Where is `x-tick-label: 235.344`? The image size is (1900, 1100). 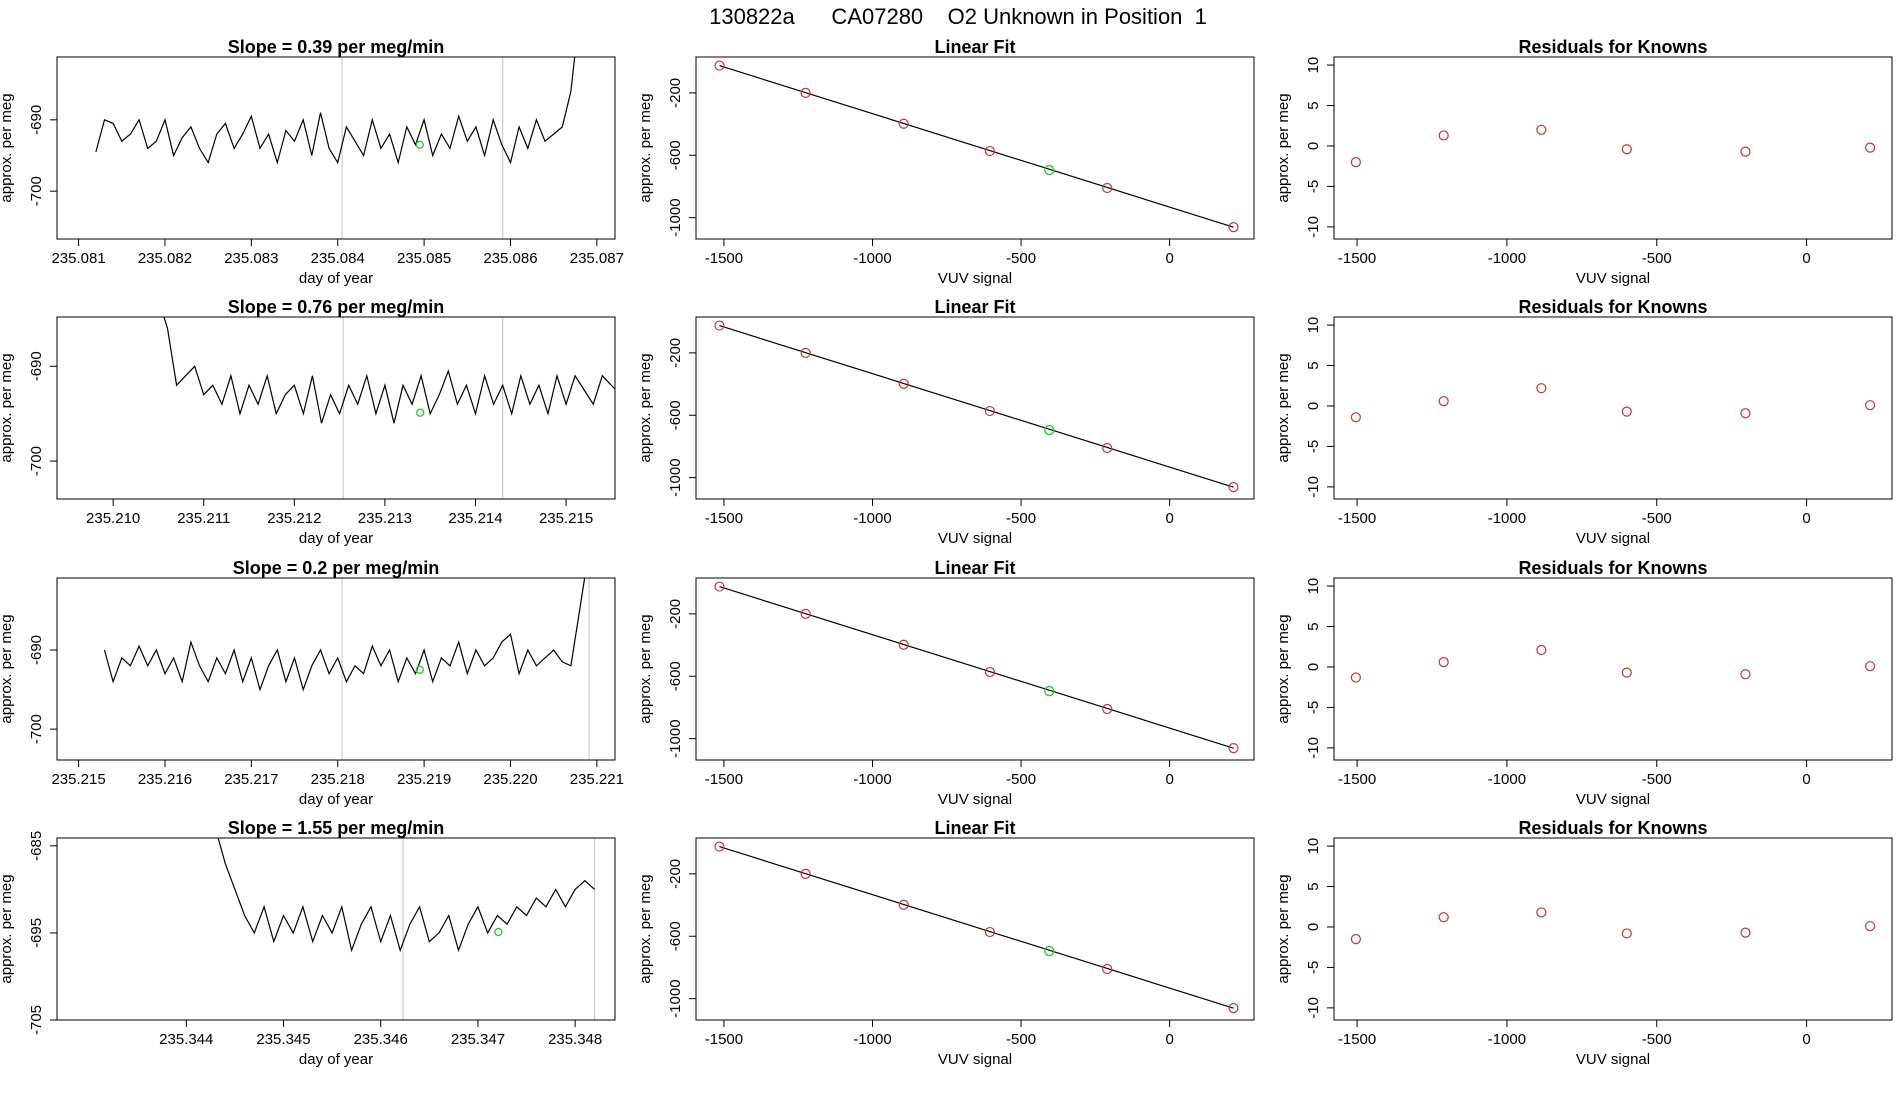
x-tick-label: 235.344 is located at coordinates (186, 1039).